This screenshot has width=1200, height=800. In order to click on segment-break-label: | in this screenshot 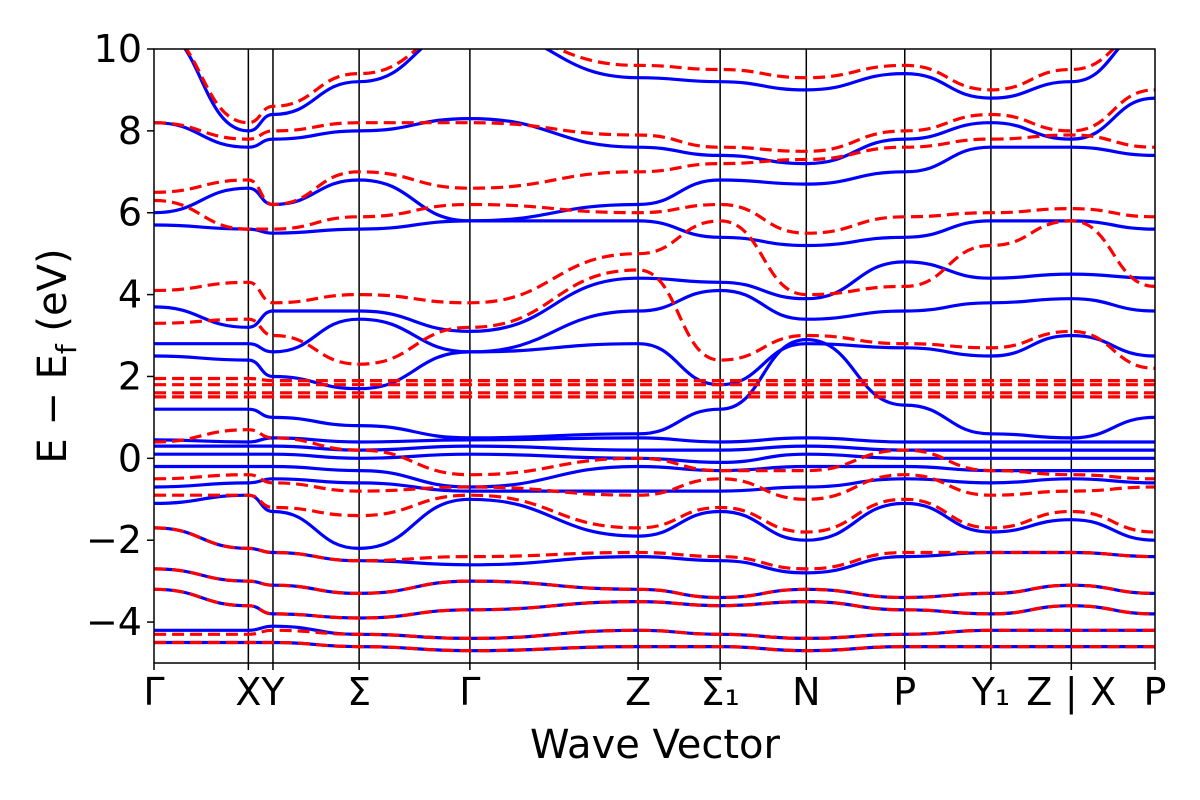, I will do `click(1071, 692)`.